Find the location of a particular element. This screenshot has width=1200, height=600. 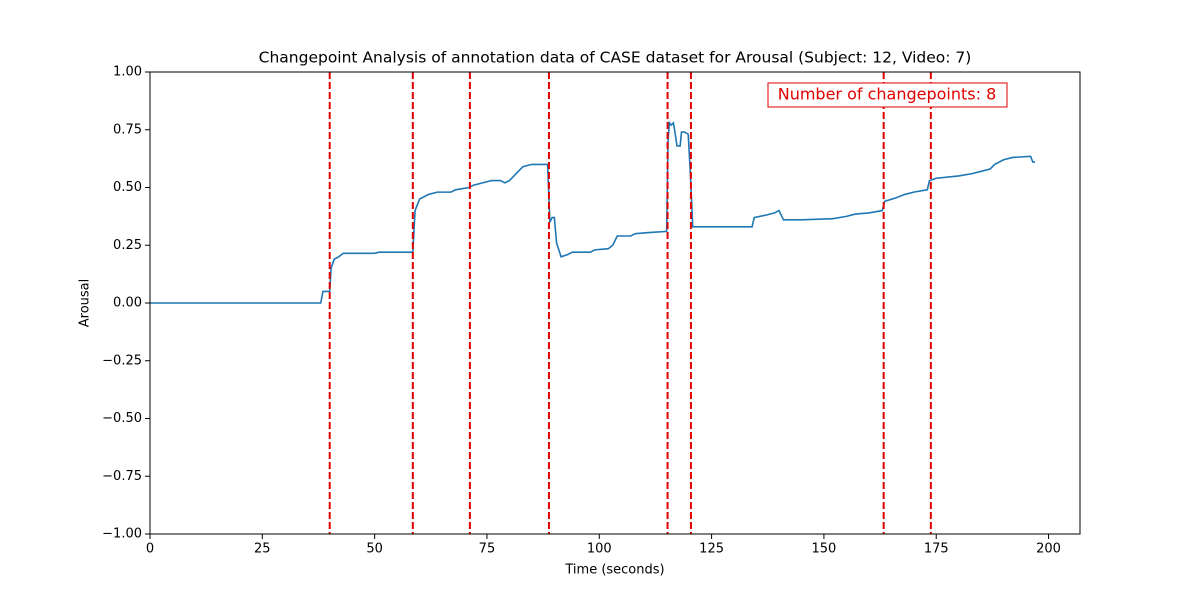

x-tick-label: 150 is located at coordinates (823, 549).